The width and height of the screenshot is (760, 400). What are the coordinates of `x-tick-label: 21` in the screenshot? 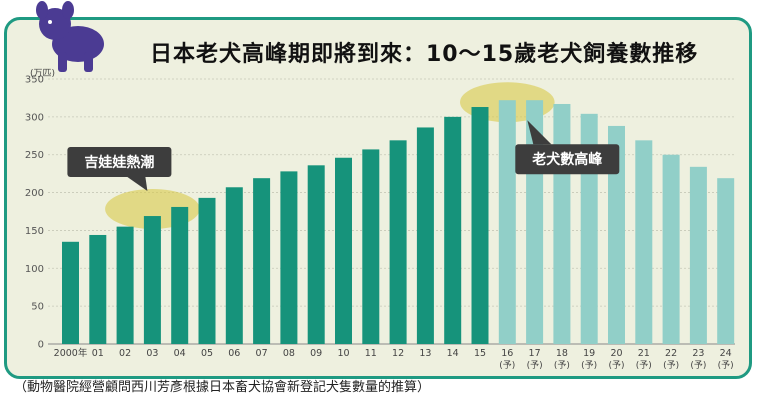 It's located at (644, 353).